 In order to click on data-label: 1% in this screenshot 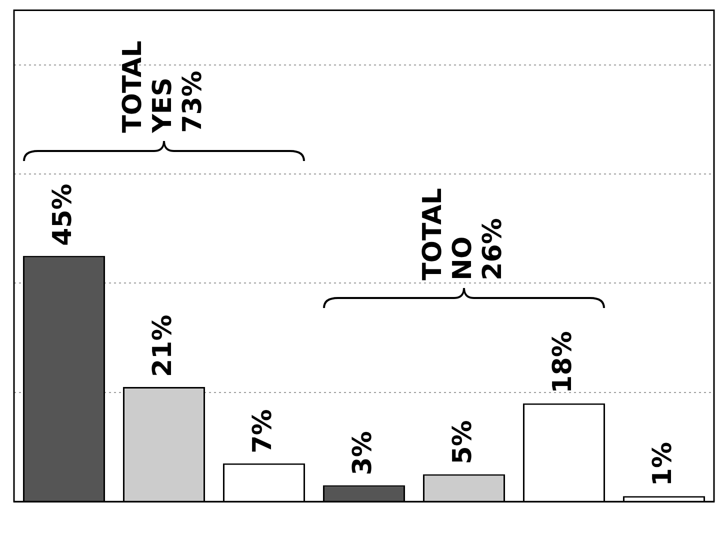, I will do `click(663, 464)`.